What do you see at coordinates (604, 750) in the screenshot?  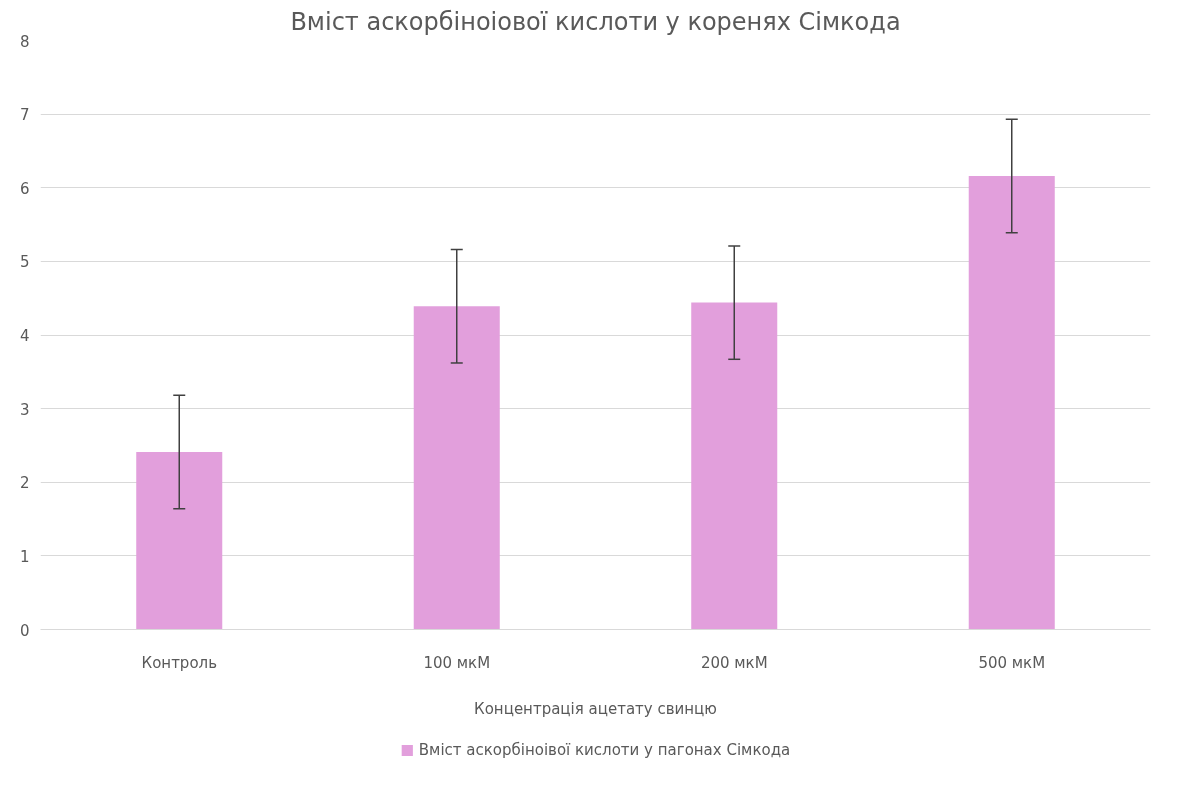 I see `legend-label: Вміст аскорбіноівої кислоти у пагонах Сімкода` at bounding box center [604, 750].